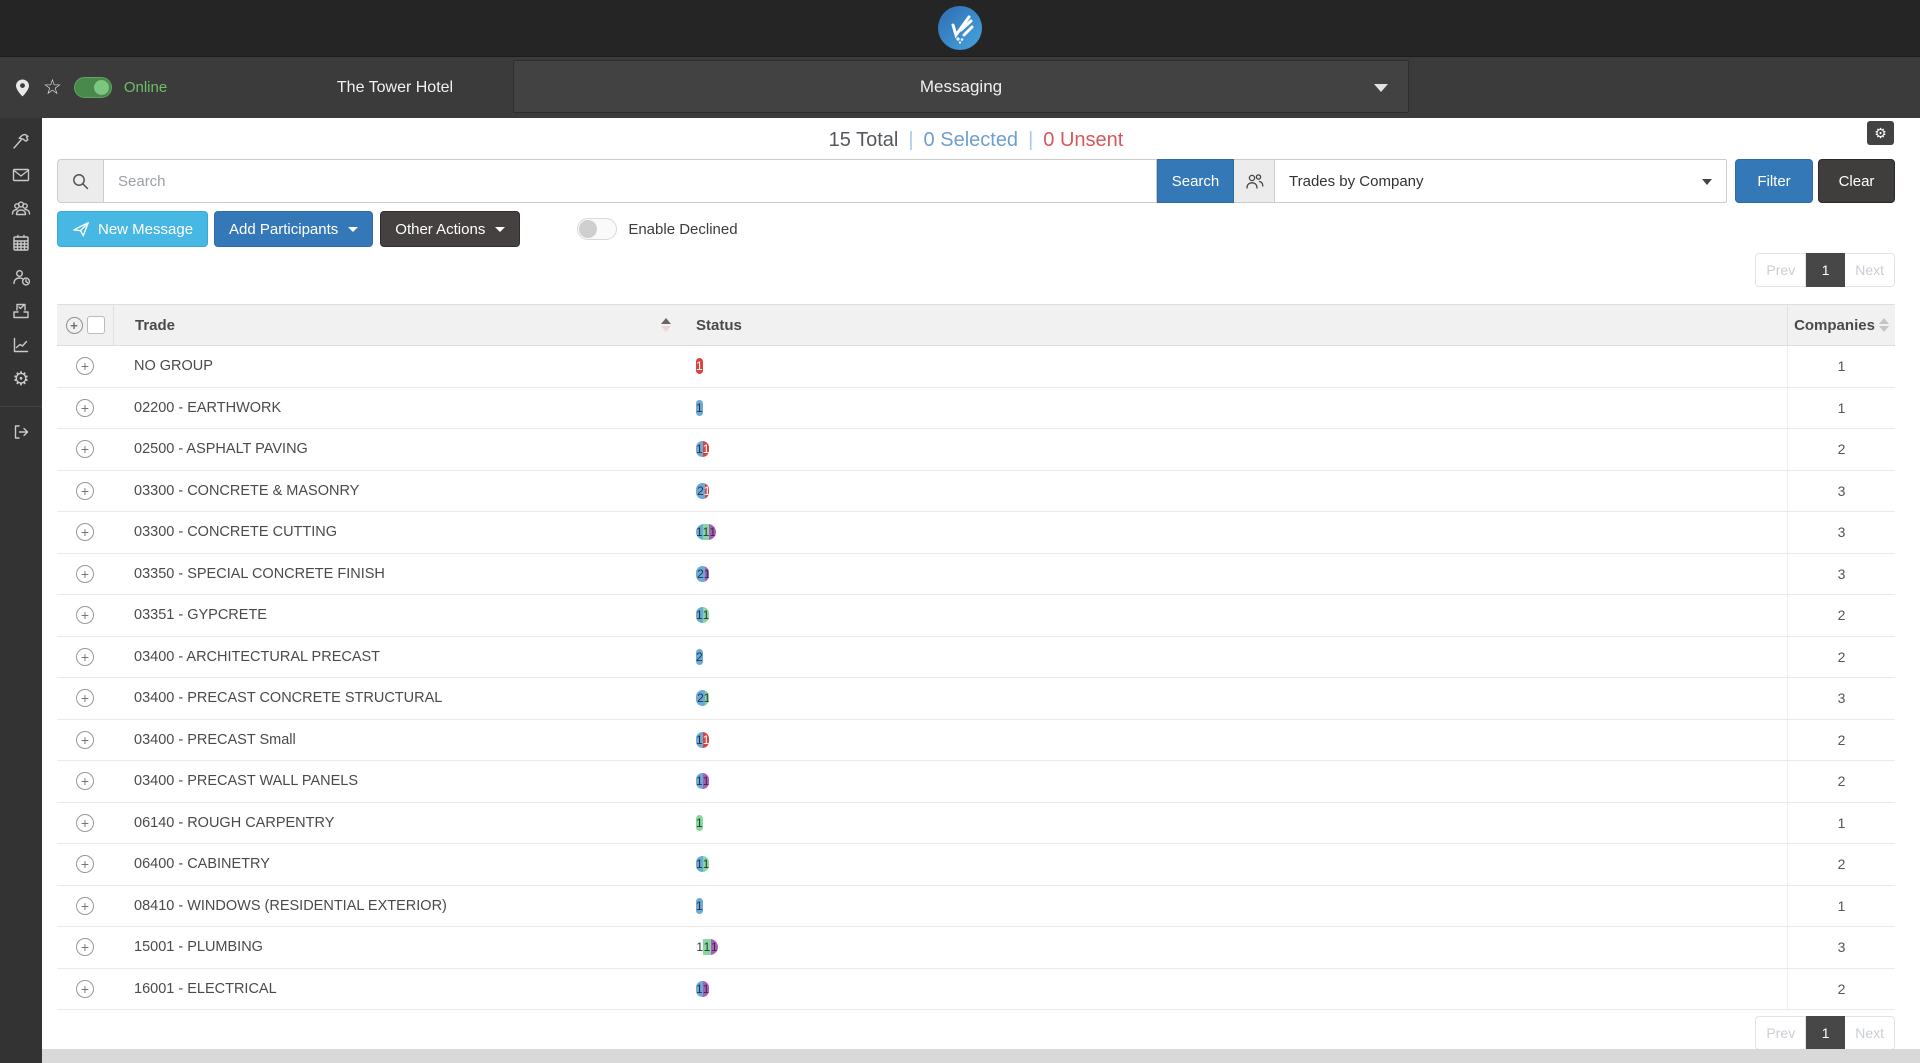  I want to click on sort-icon, so click(1883, 325).